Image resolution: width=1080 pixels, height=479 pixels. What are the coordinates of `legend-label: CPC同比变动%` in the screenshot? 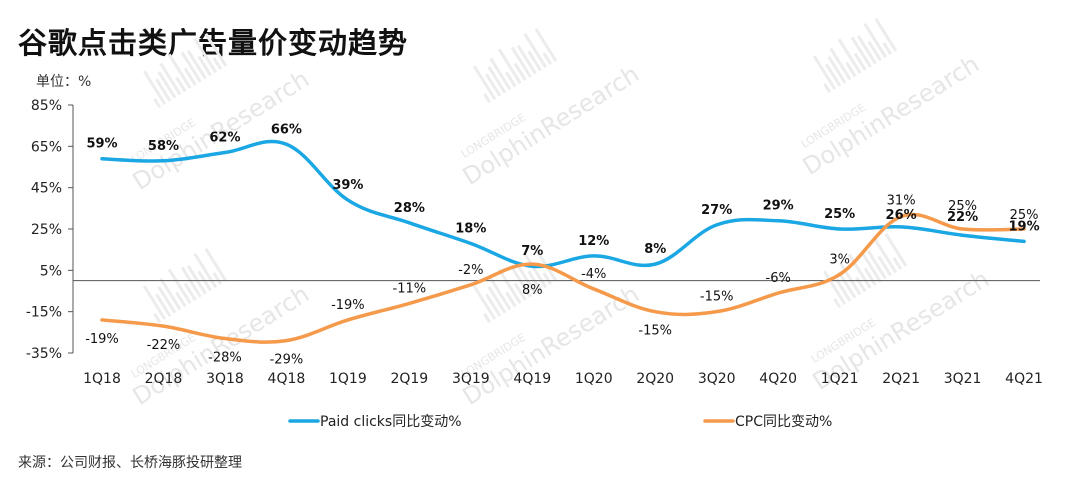 It's located at (783, 422).